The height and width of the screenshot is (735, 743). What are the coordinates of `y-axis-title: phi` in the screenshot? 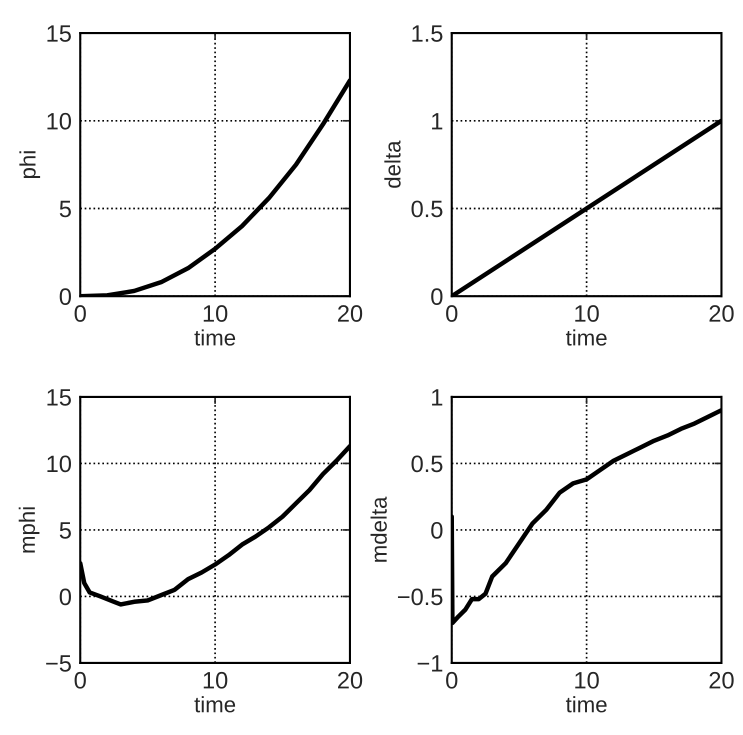 It's located at (29, 164).